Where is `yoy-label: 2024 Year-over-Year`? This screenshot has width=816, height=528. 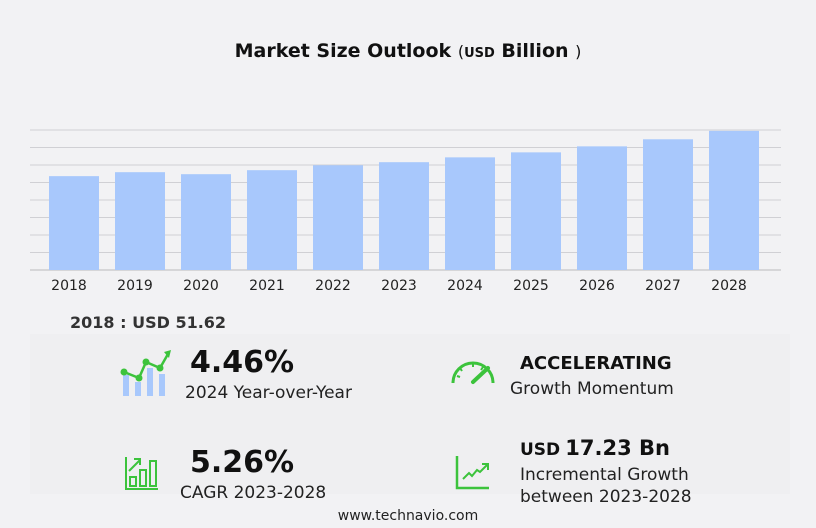 yoy-label: 2024 Year-over-Year is located at coordinates (268, 393).